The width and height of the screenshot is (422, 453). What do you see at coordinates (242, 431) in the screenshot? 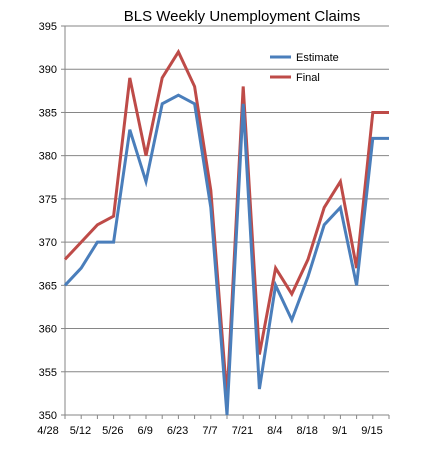
I see `x-tick-label: 7/21` at bounding box center [242, 431].